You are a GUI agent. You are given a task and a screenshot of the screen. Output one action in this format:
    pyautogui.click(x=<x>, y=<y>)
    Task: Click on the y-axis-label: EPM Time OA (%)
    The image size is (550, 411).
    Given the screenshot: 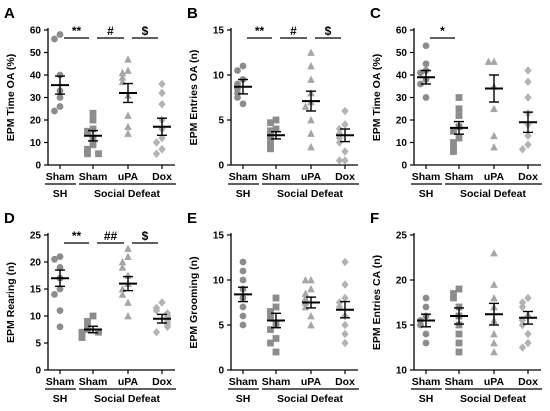 What is the action you would take?
    pyautogui.click(x=11, y=98)
    